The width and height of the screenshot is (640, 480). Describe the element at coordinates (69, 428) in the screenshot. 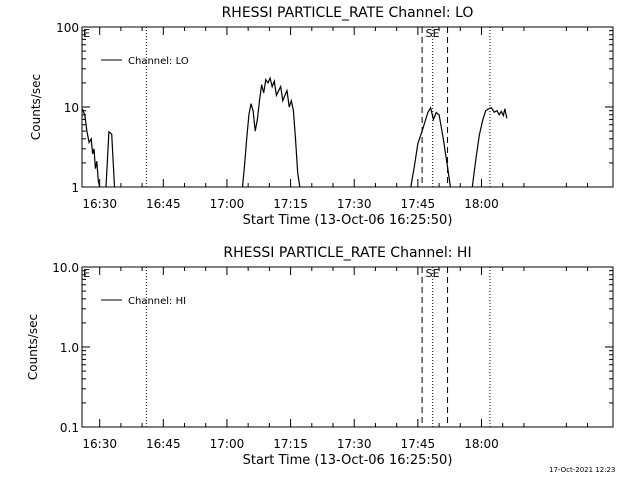

I see `y-tick-label: 0.1` at that location.